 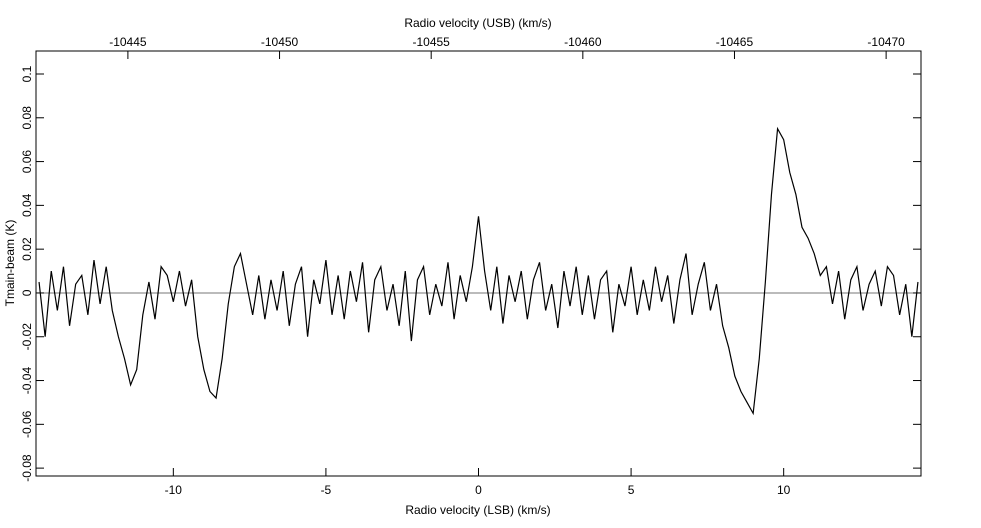 What do you see at coordinates (174, 490) in the screenshot?
I see `x-tick-label: -10` at bounding box center [174, 490].